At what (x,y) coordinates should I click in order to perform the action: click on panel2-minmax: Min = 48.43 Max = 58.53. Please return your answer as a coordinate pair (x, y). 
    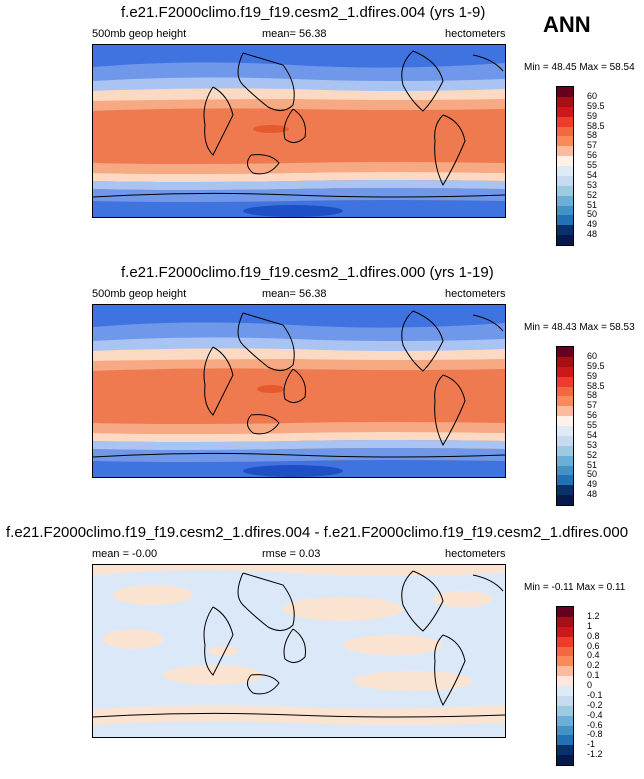
    Looking at the image, I should click on (579, 327).